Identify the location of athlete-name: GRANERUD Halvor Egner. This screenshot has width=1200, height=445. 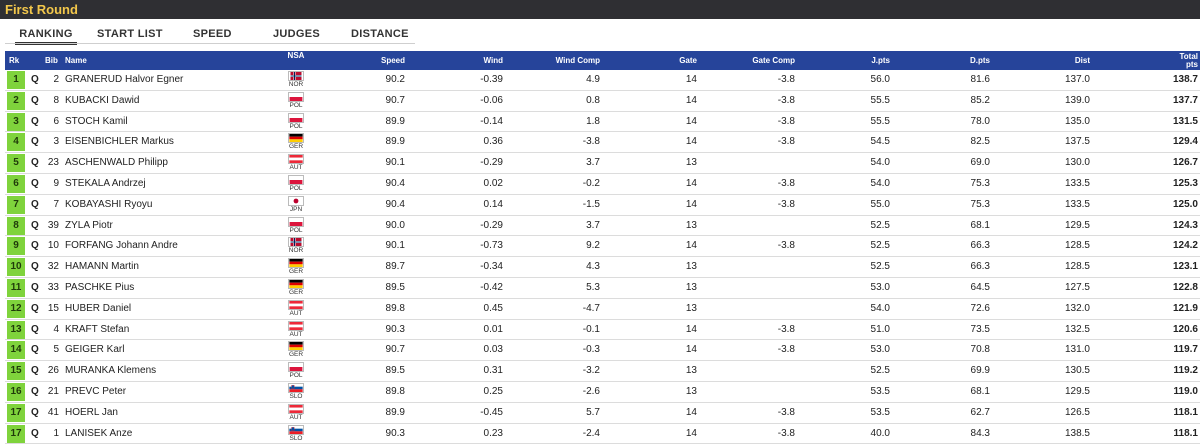
(124, 79).